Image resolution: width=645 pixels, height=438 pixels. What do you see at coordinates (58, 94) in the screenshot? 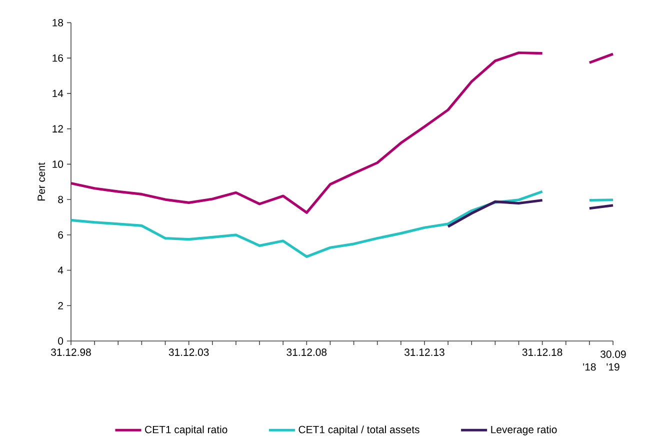
I see `y-tick-label: 14` at bounding box center [58, 94].